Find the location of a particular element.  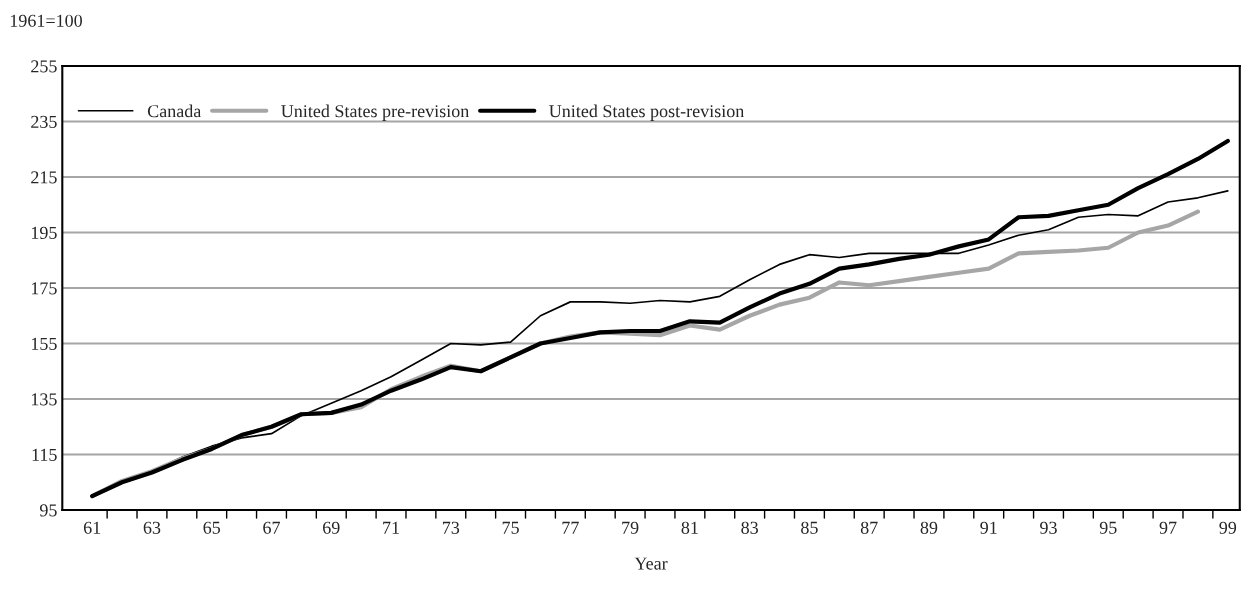

y-tick-label: 235 is located at coordinates (44, 121).